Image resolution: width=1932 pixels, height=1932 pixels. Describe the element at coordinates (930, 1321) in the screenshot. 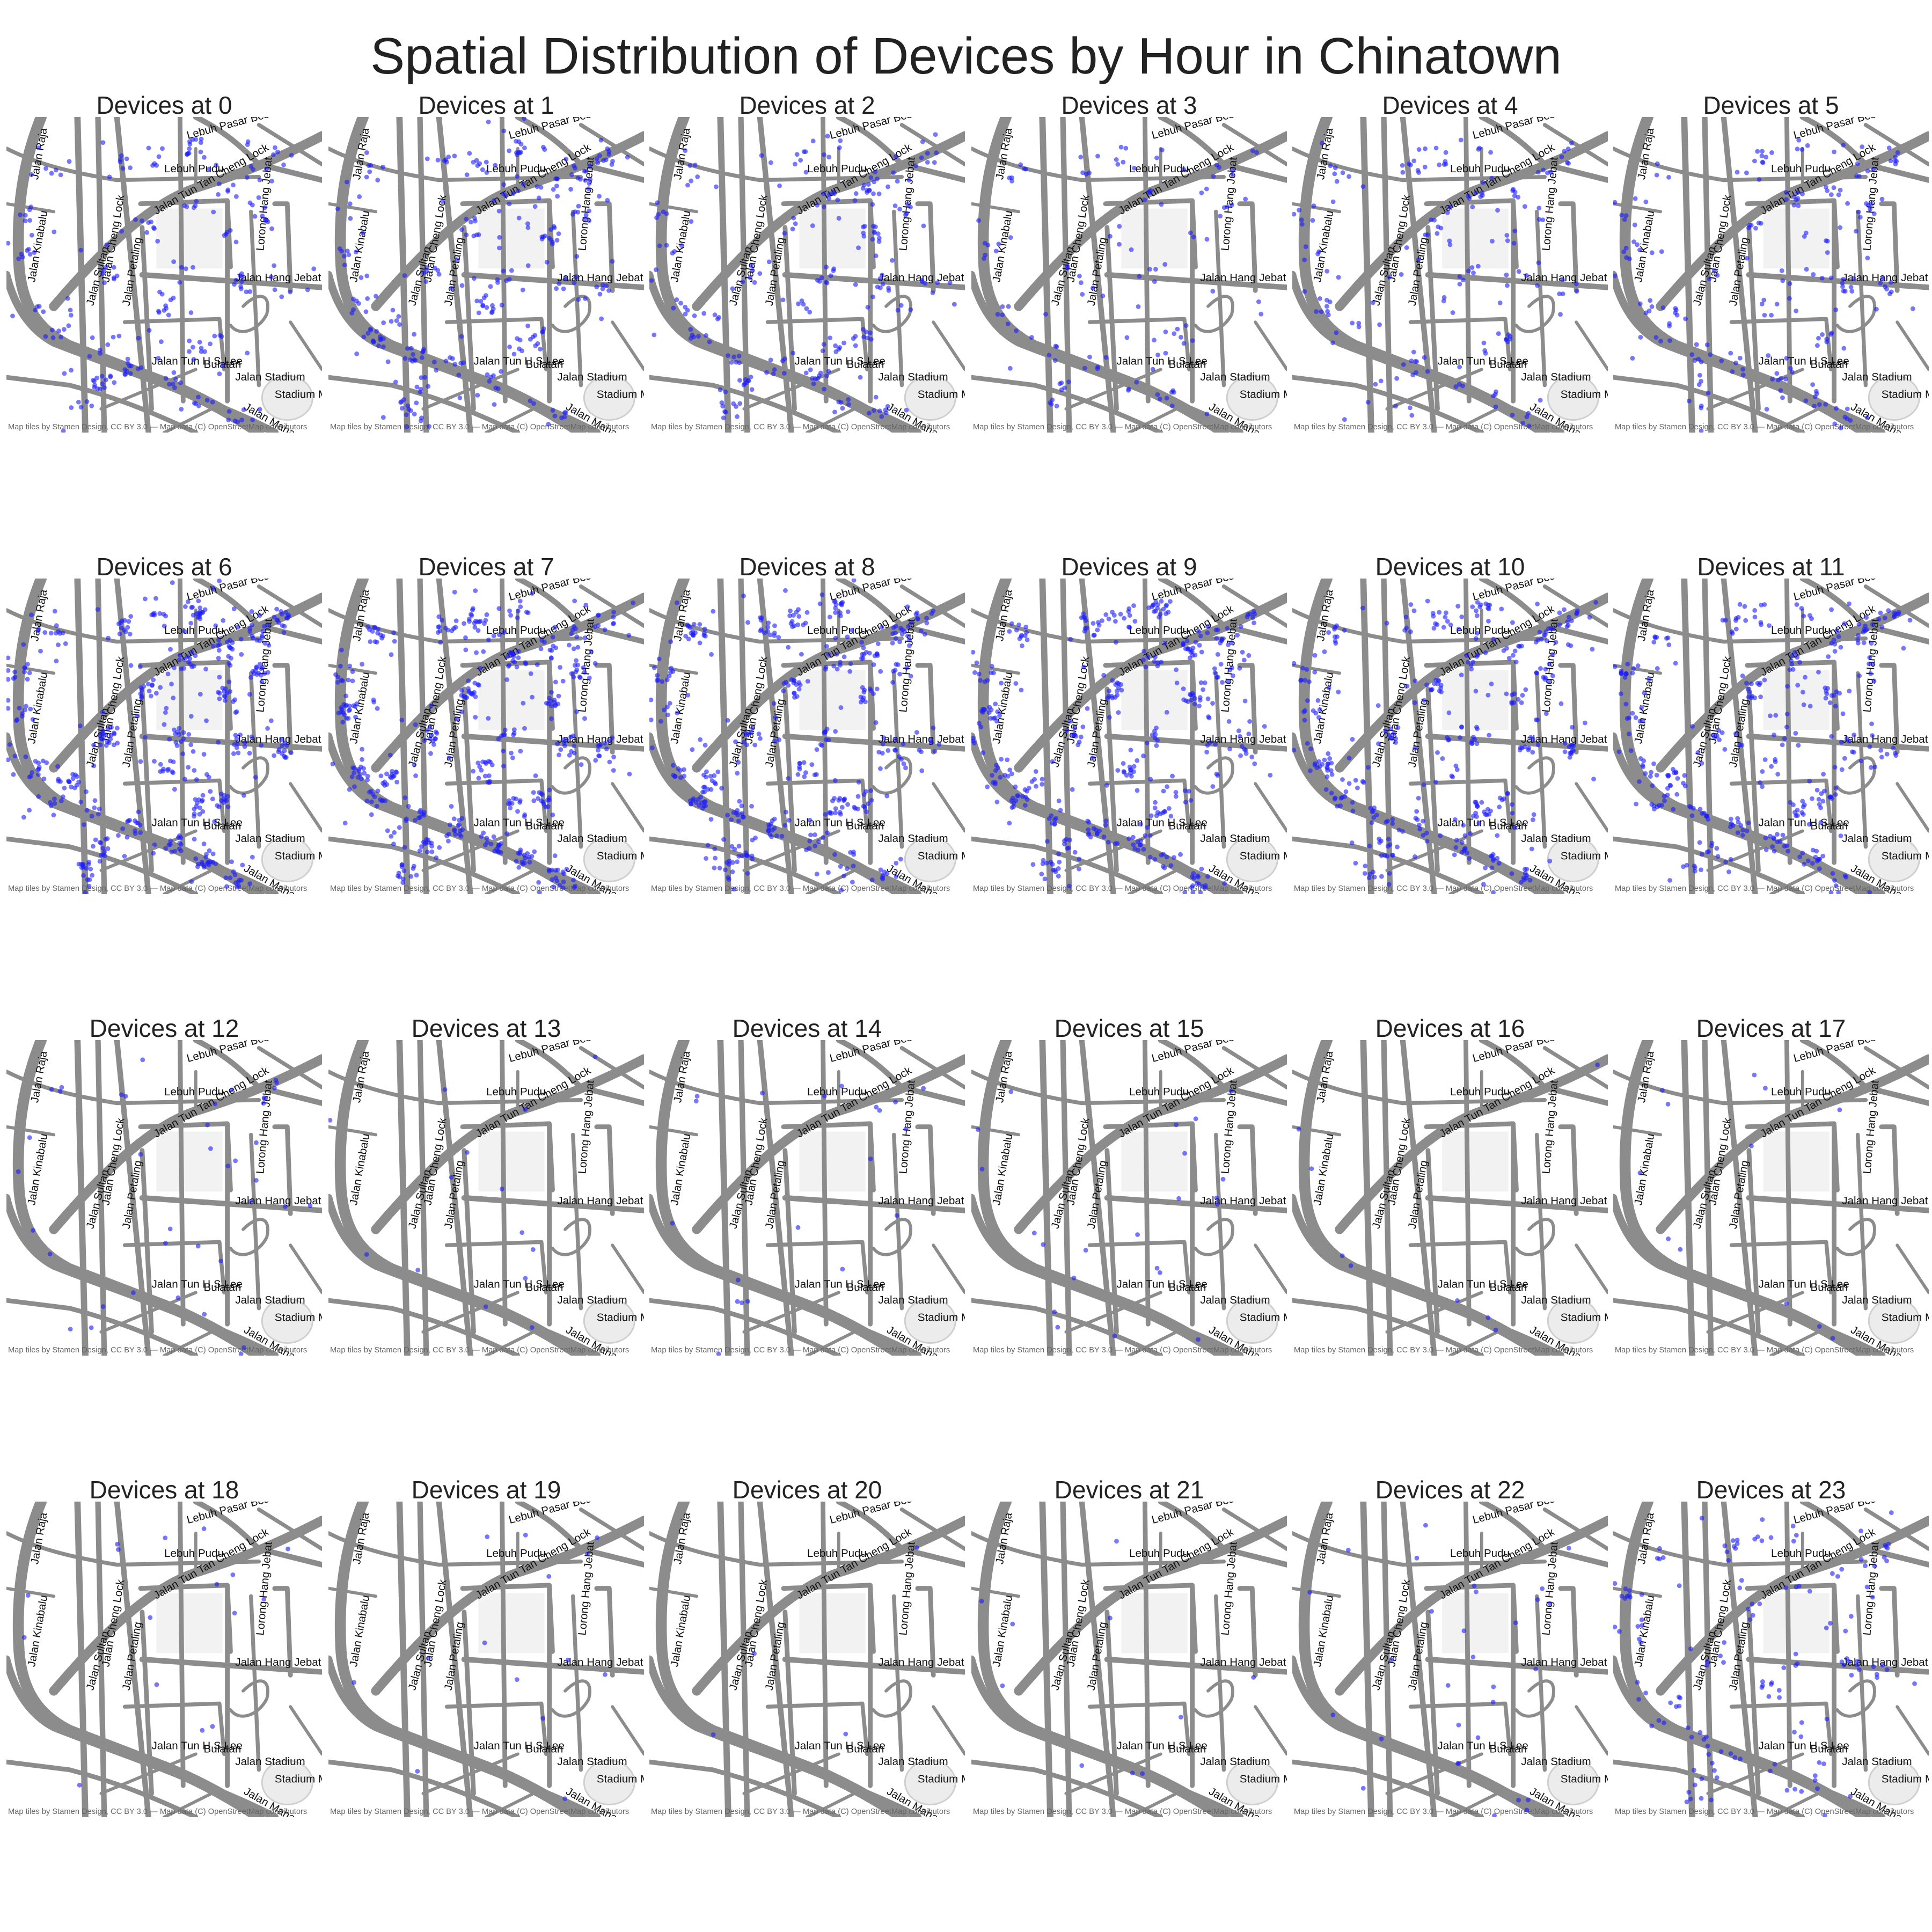

I see `stadium-shape` at that location.